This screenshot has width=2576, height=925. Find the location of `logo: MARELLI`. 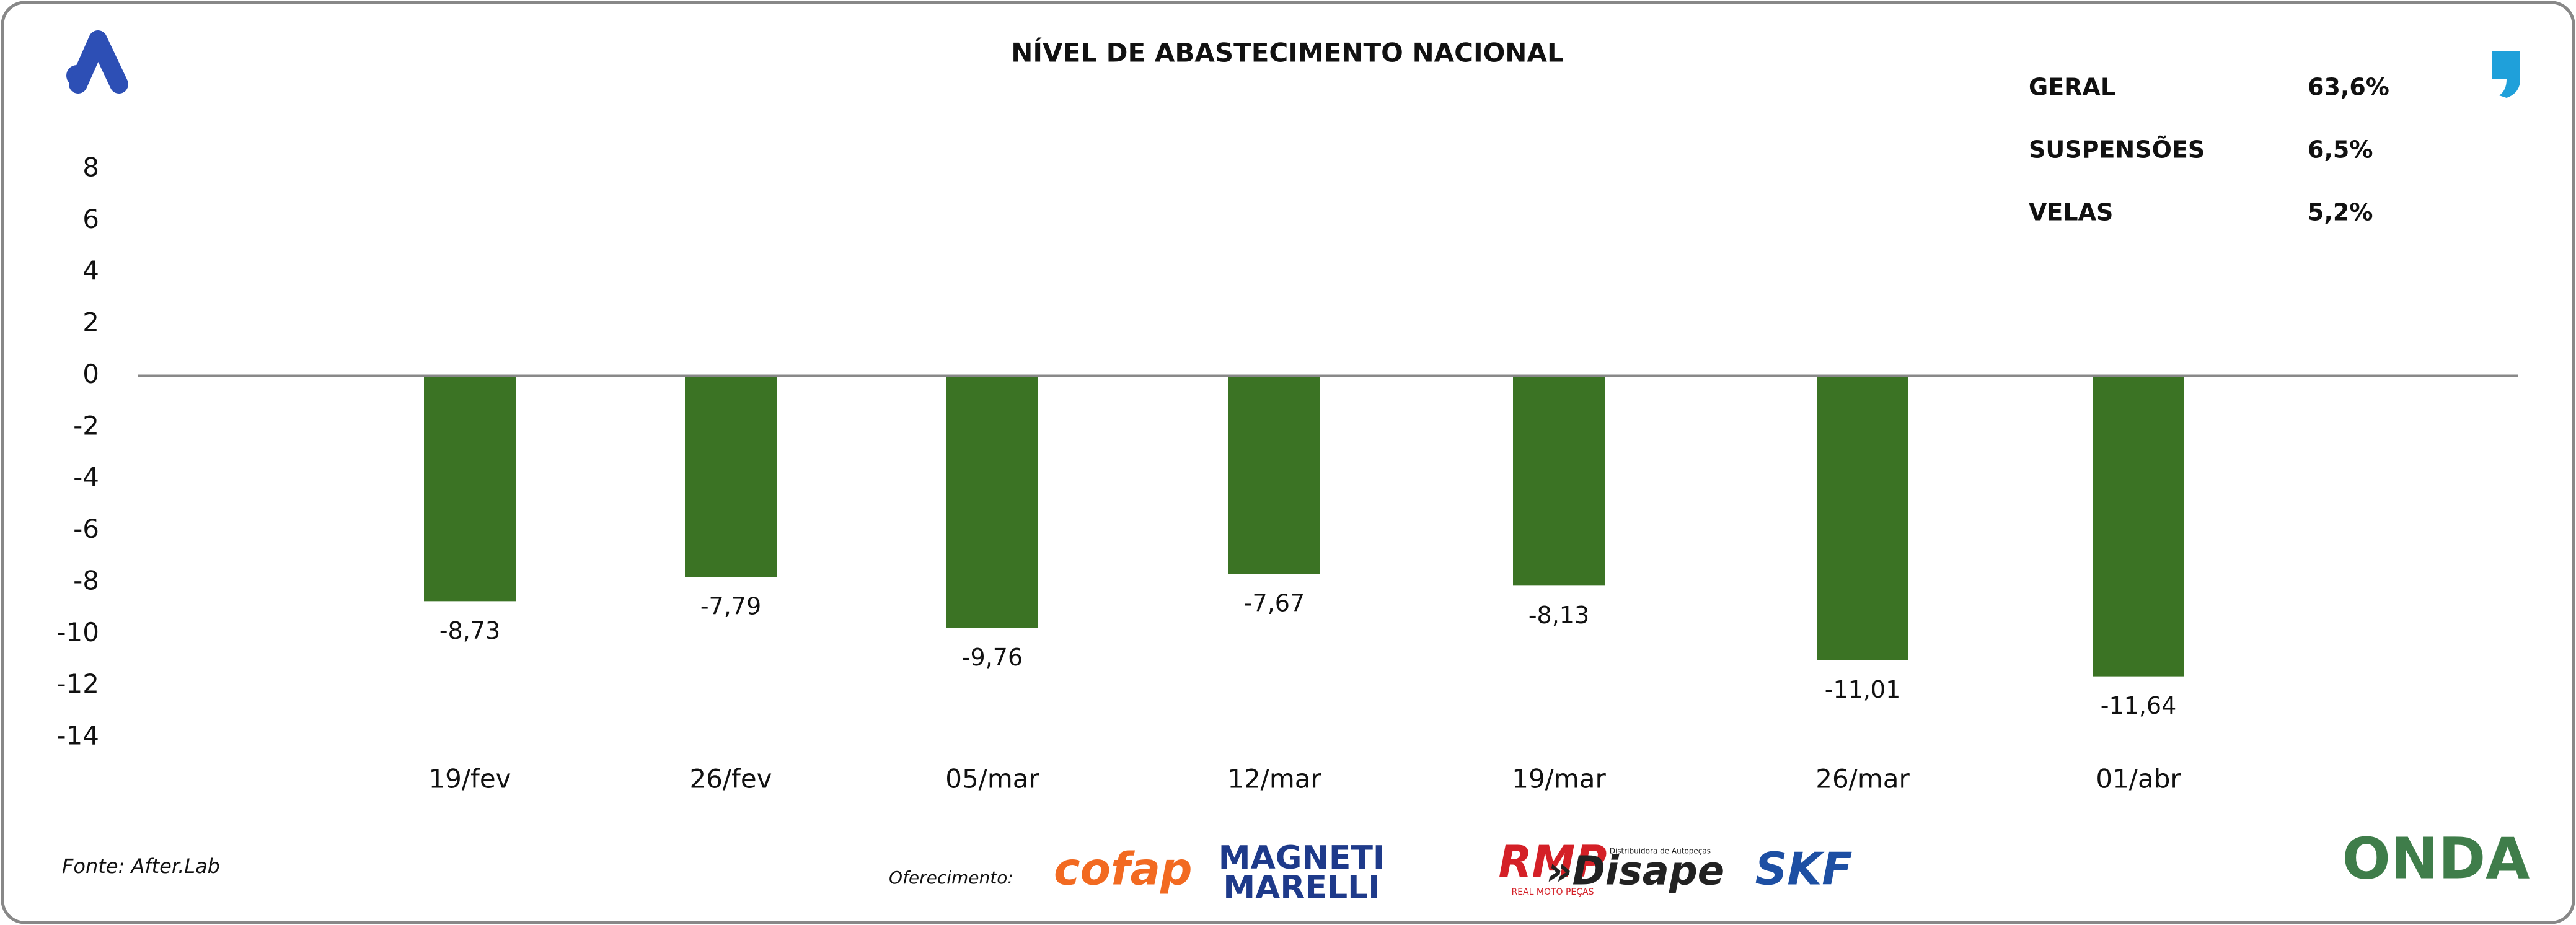

logo: MARELLI is located at coordinates (1301, 887).